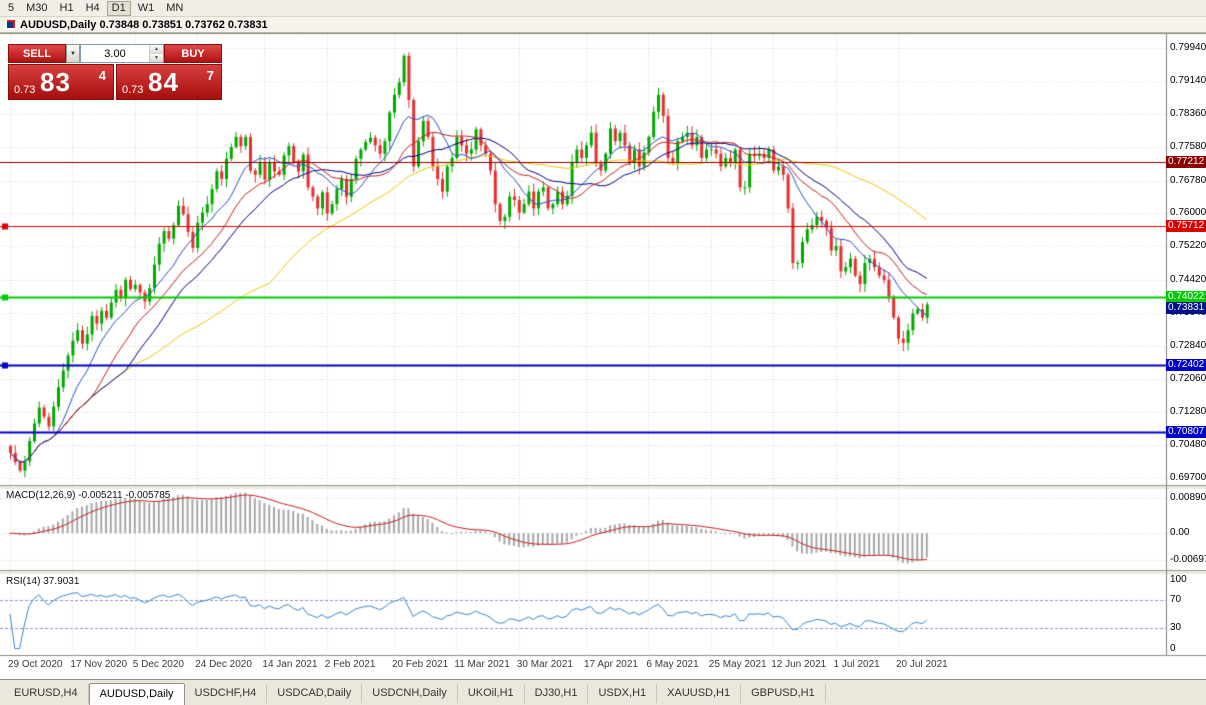 Image resolution: width=1206 pixels, height=705 pixels. I want to click on rsi-axis-label: 100, so click(1178, 579).